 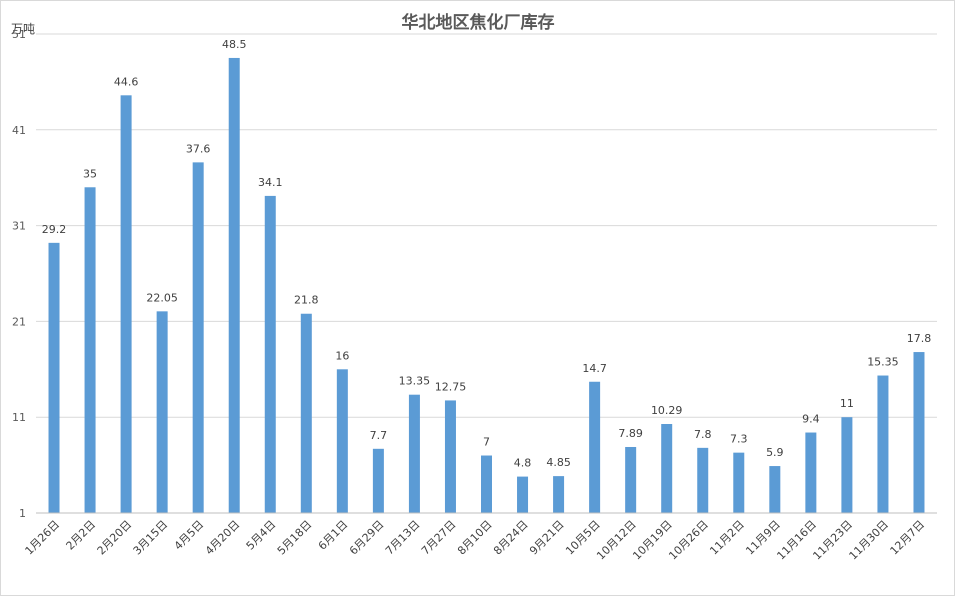 I want to click on y-tick-label: 51, so click(x=19, y=34).